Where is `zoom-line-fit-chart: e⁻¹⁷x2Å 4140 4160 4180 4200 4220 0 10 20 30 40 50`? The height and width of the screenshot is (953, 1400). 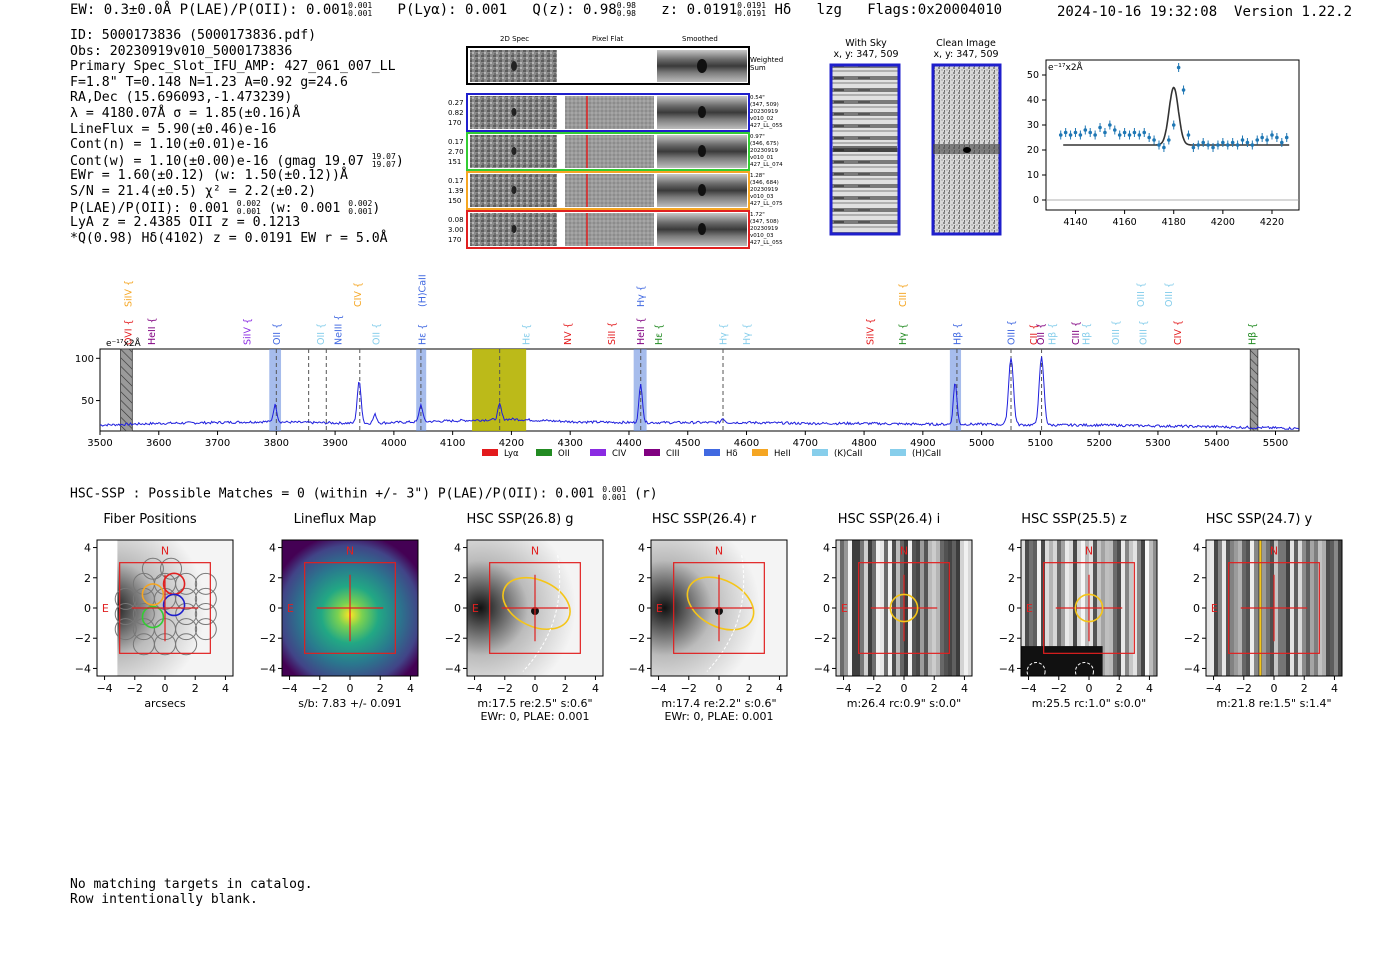 zoom-line-fit-chart: e⁻¹⁷x2Å 4140 4160 4180 4200 4220 0 10 20 30 40 50 is located at coordinates (1163, 143).